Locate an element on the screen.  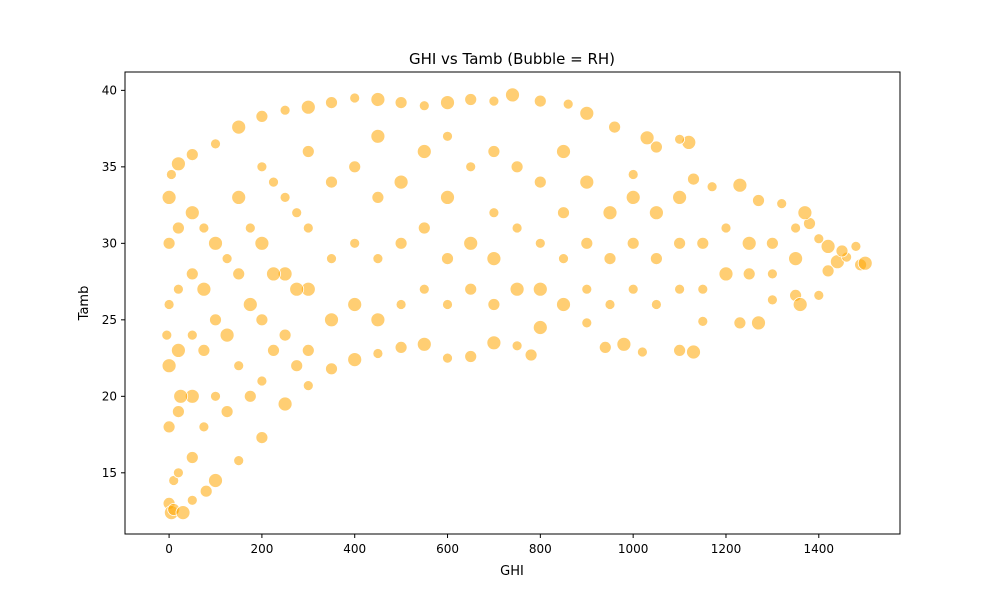
x-axis-label: GHI is located at coordinates (512, 571).